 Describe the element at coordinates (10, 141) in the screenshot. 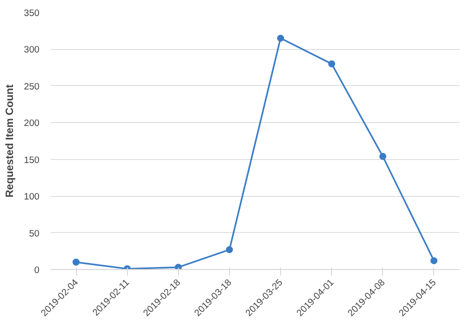

I see `y-axis-title: Requested Item Count` at that location.